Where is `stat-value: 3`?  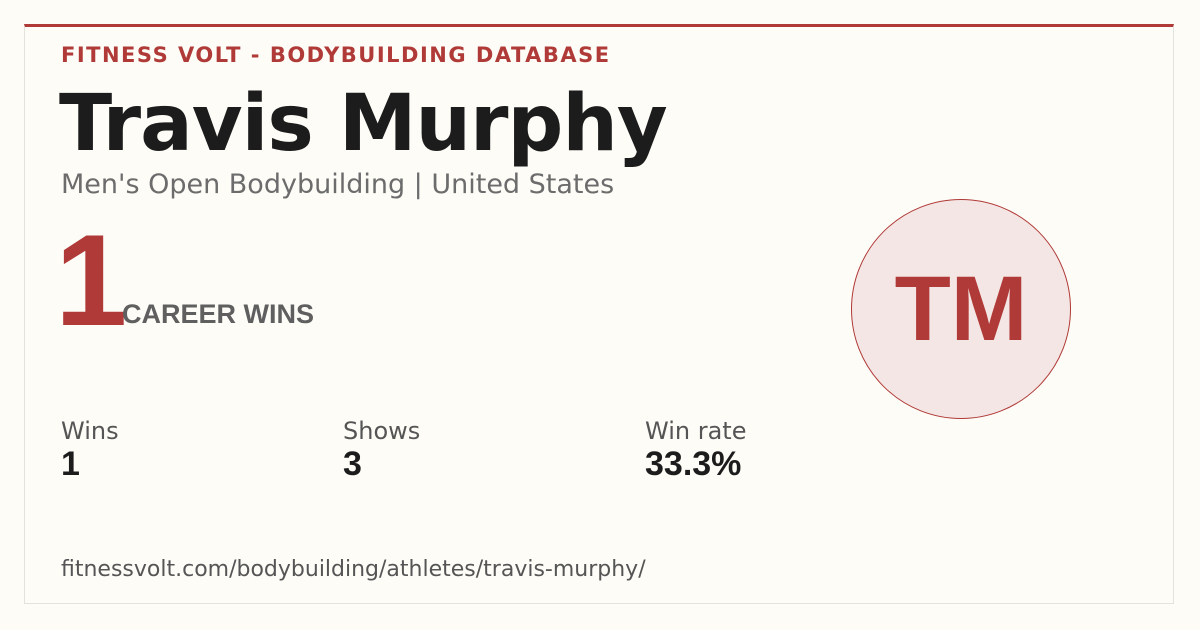
stat-value: 3 is located at coordinates (352, 464).